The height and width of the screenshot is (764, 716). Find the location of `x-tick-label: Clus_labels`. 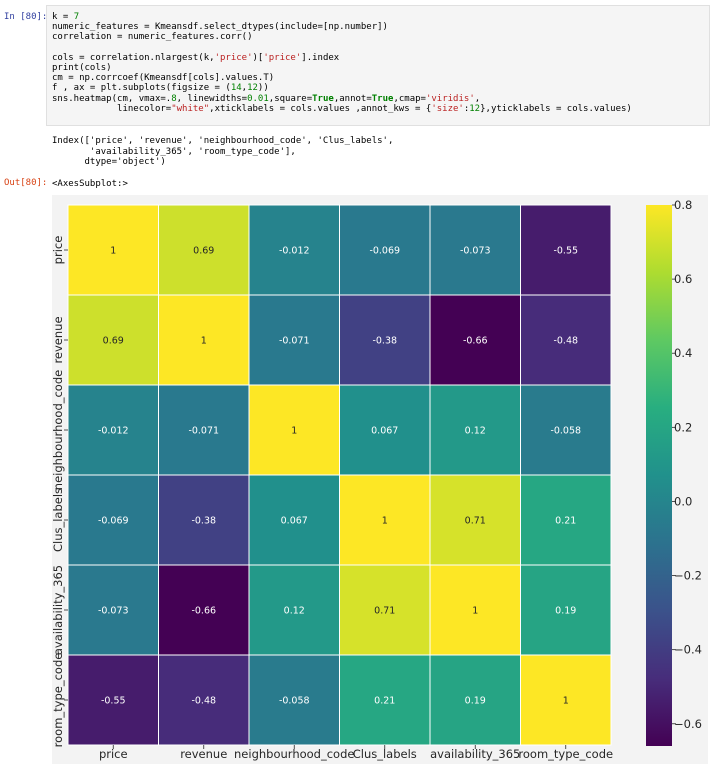

x-tick-label: Clus_labels is located at coordinates (385, 754).